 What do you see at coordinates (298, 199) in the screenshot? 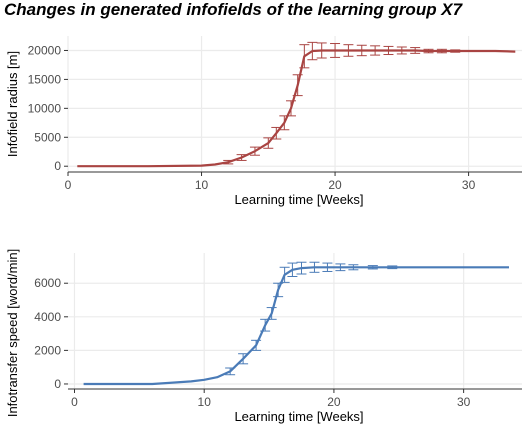
I see `radius-x-axis-title: Learning time [Weeks]` at bounding box center [298, 199].